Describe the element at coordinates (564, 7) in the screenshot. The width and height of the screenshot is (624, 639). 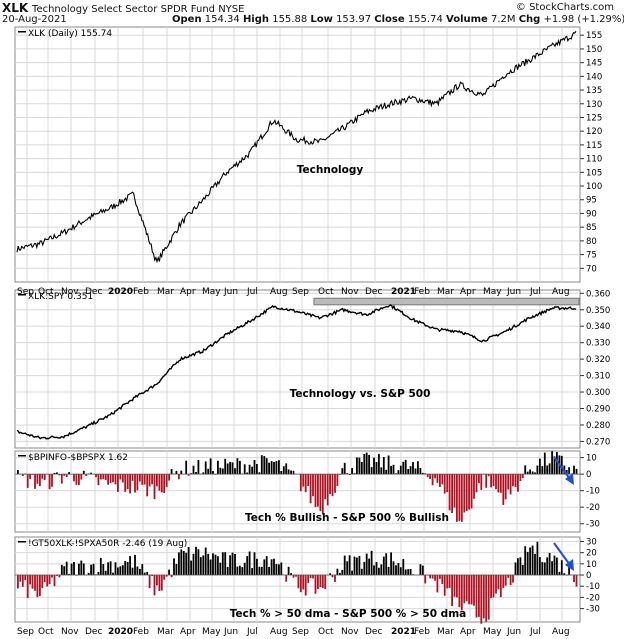
I see `watermark: © StockCharts.com` at that location.